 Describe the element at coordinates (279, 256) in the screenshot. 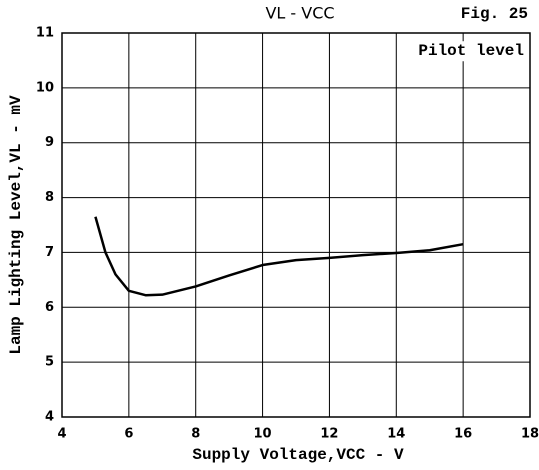

I see `data-line` at that location.